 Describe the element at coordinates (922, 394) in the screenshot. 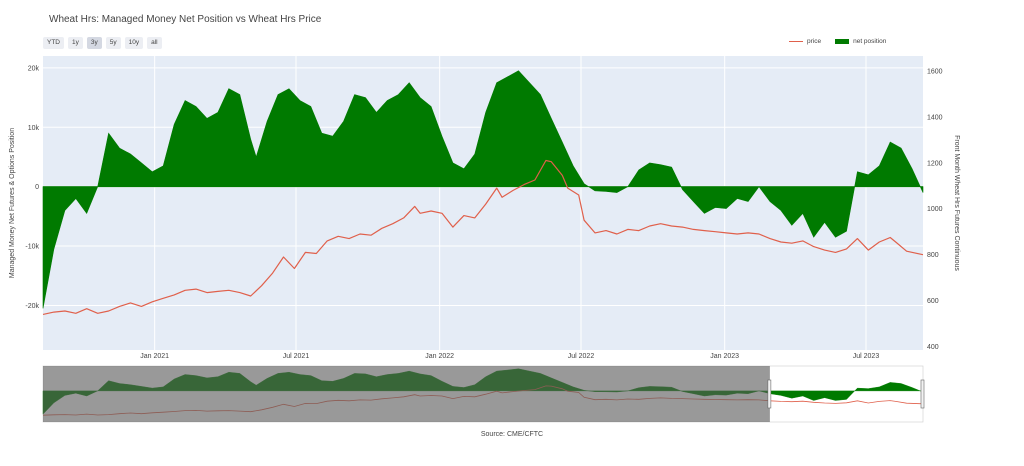

I see `range-slider-handle-right` at that location.